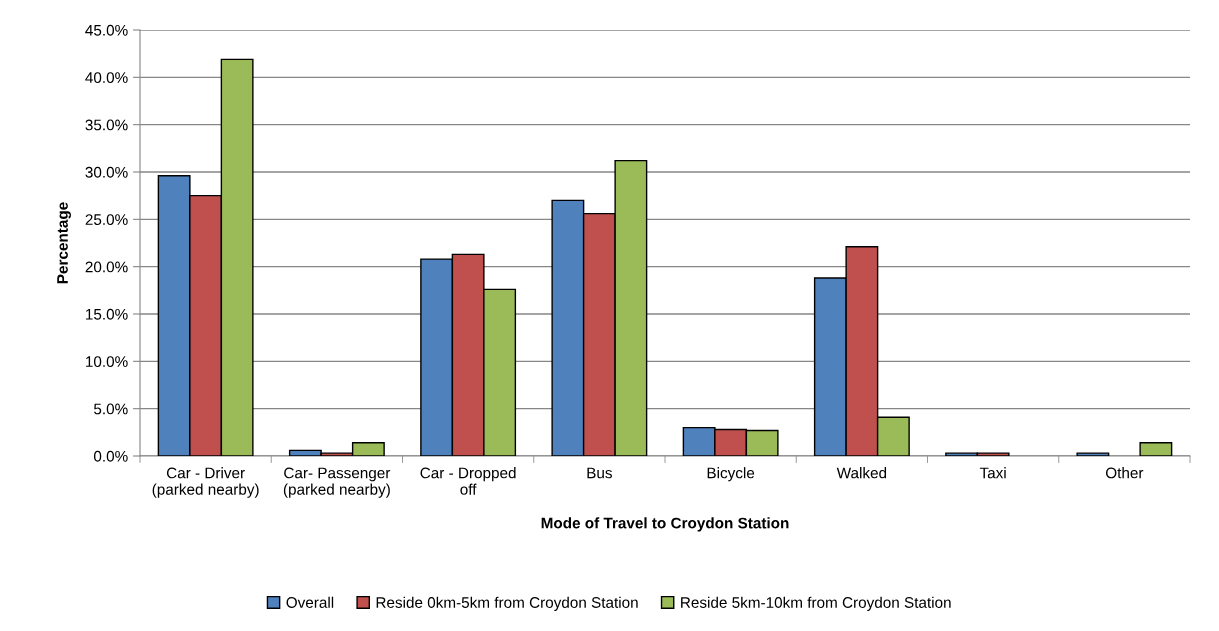 This screenshot has height=631, width=1219. Describe the element at coordinates (337, 482) in the screenshot. I see `x-tick-label: Car- Passenger (parked nearby)` at that location.